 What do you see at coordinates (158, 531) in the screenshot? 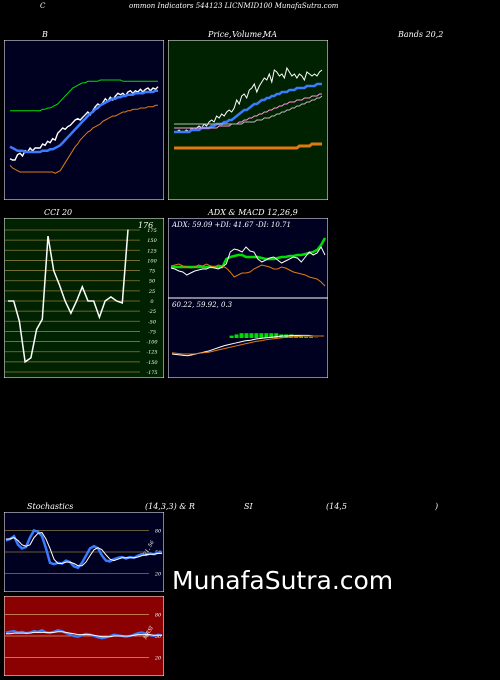
I see `stochastics-tick-label: 80` at bounding box center [158, 531].